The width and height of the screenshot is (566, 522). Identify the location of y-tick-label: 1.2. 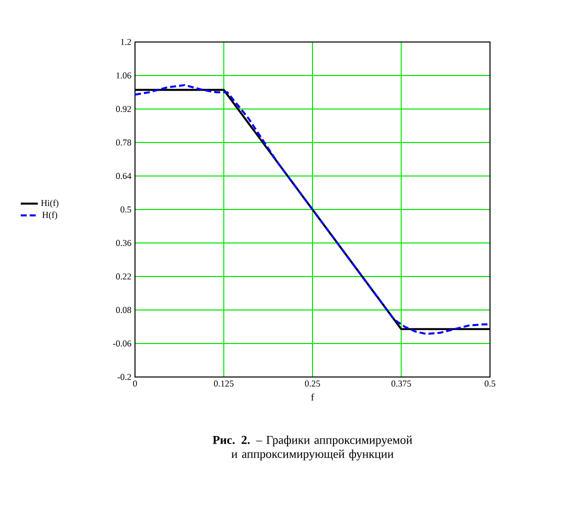
(126, 42).